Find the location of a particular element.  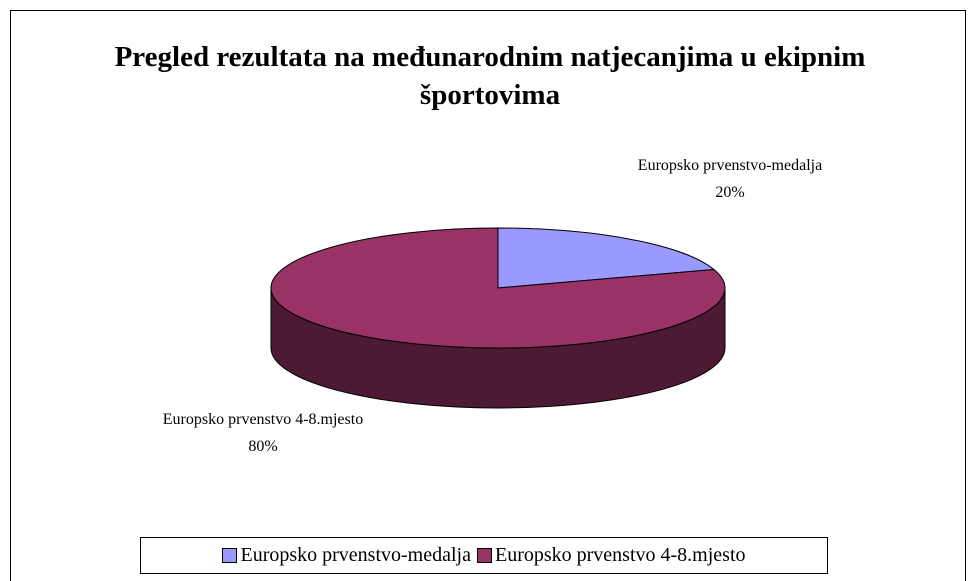

data-label: Europsko prvenstvo 4-8.mjesto 80% is located at coordinates (263, 433).